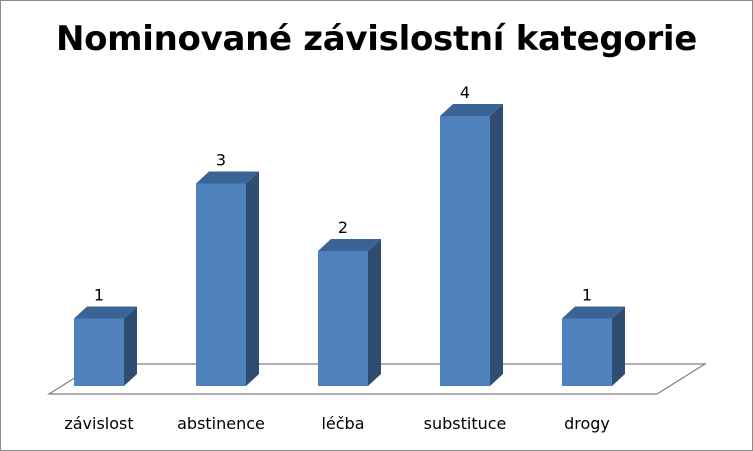 The width and height of the screenshot is (753, 451). Describe the element at coordinates (343, 227) in the screenshot. I see `data-label-léčba: 2` at that location.